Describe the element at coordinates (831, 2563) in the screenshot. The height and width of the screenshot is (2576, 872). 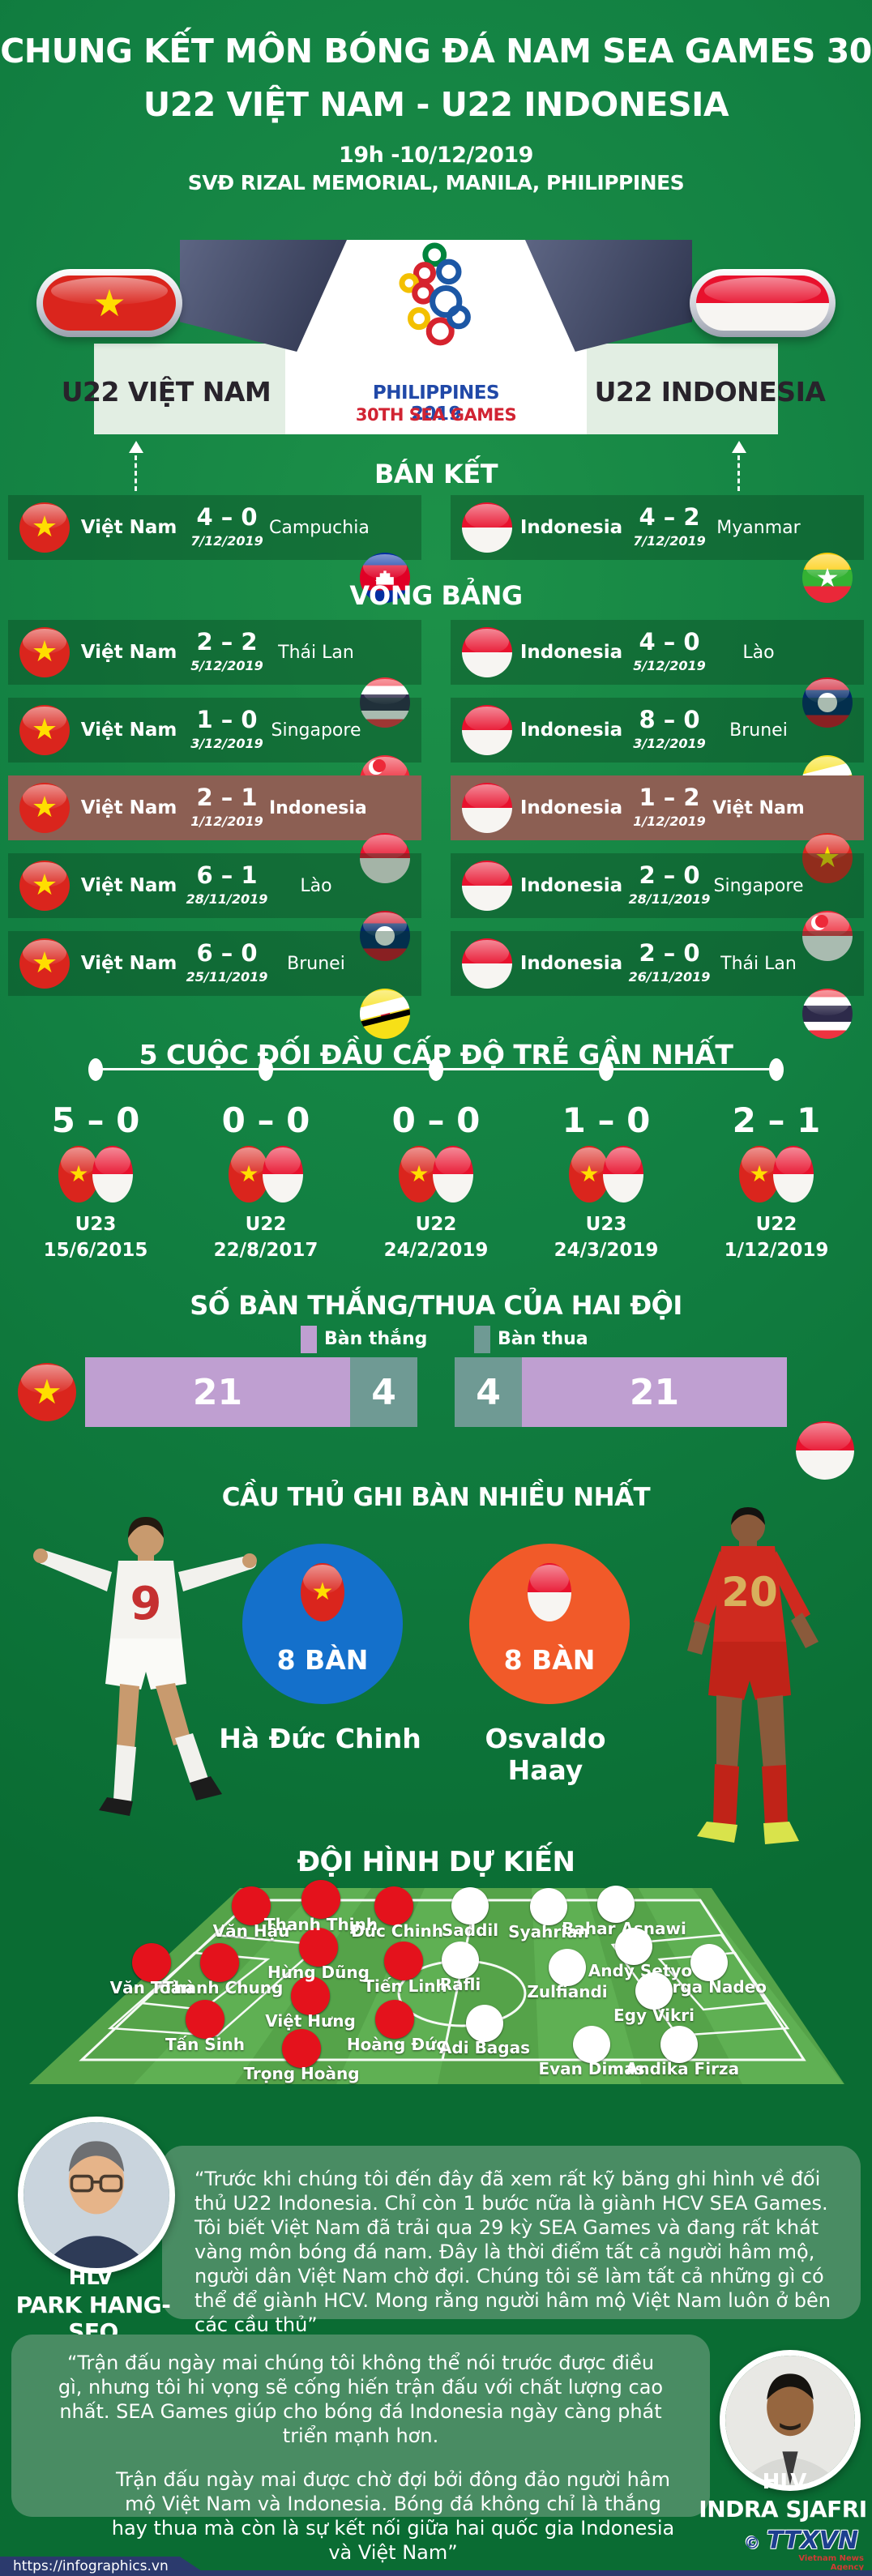
I see `ttxvn-sub-label: Vietnam News Agency` at that location.